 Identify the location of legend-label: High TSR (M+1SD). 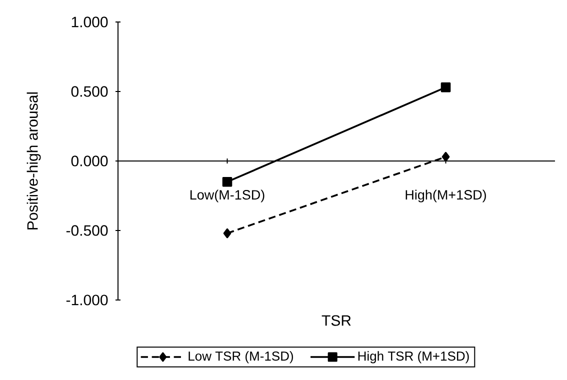
(413, 357).